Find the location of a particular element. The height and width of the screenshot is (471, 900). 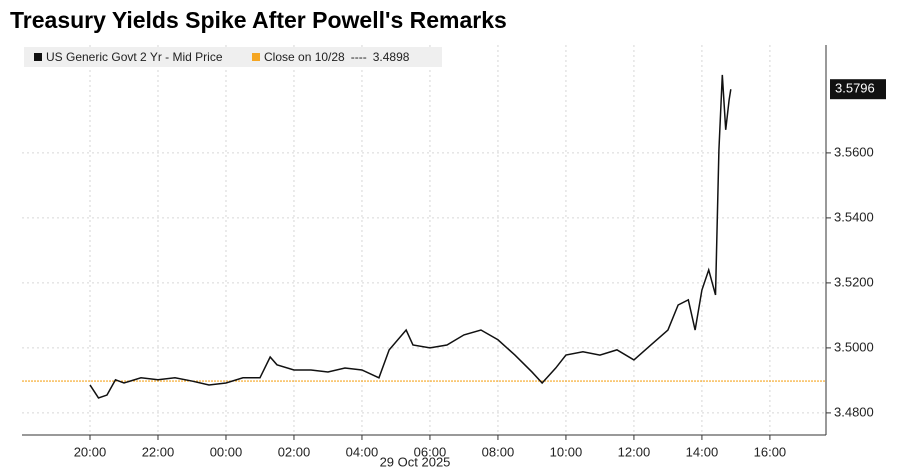

legend-bg is located at coordinates (233, 57).